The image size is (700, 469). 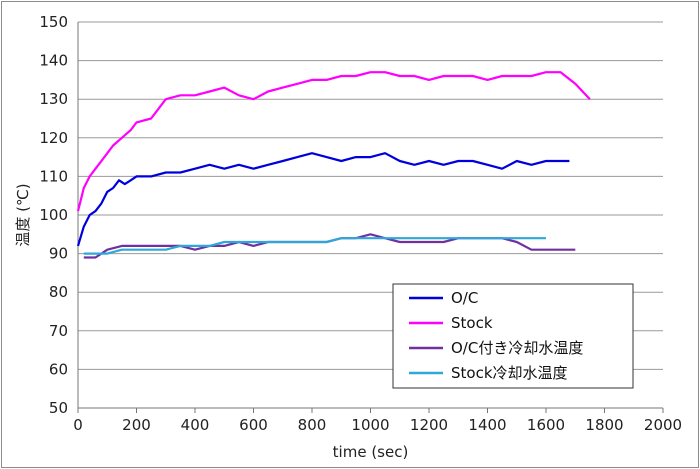 I want to click on x-tick-label: 1200, so click(x=429, y=425).